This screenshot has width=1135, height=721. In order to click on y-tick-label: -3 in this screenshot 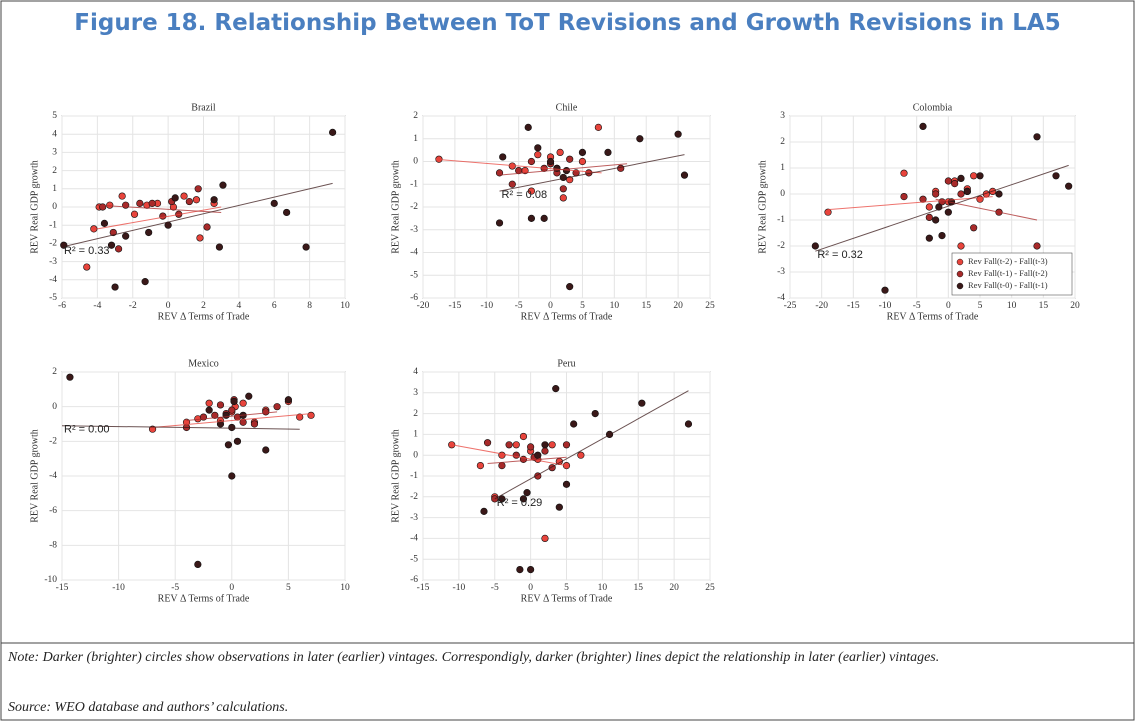, I will do `click(414, 230)`.